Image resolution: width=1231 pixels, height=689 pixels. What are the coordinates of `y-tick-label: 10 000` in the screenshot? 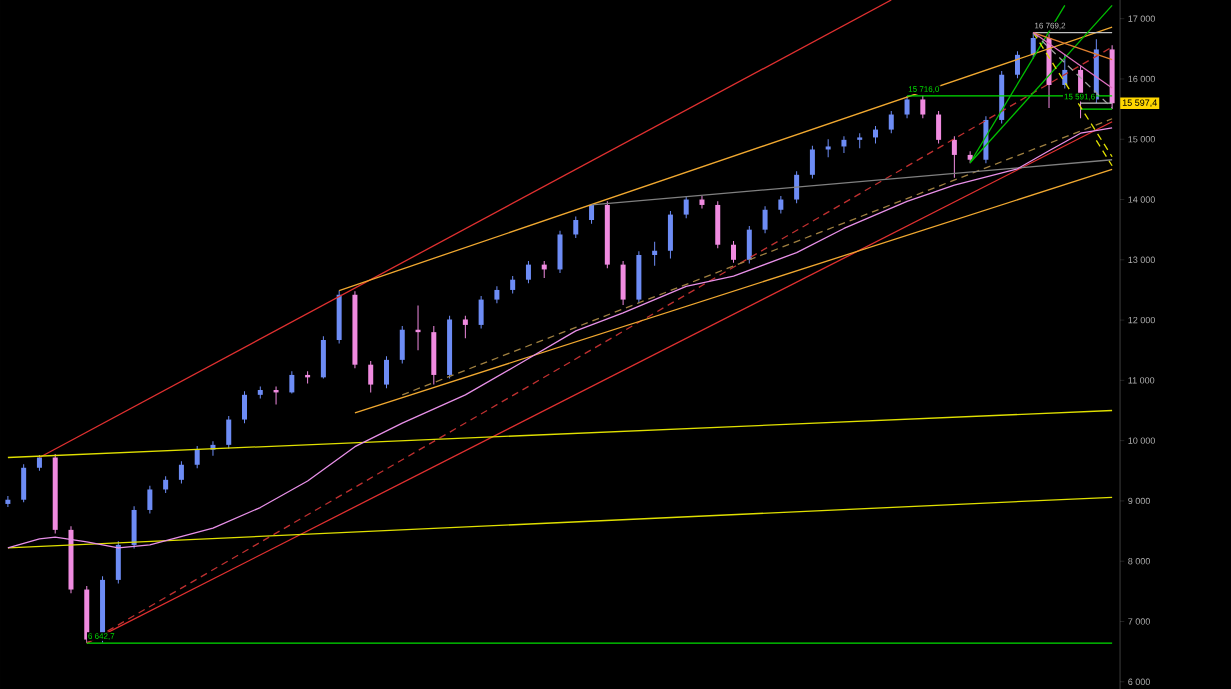 It's located at (1141, 440).